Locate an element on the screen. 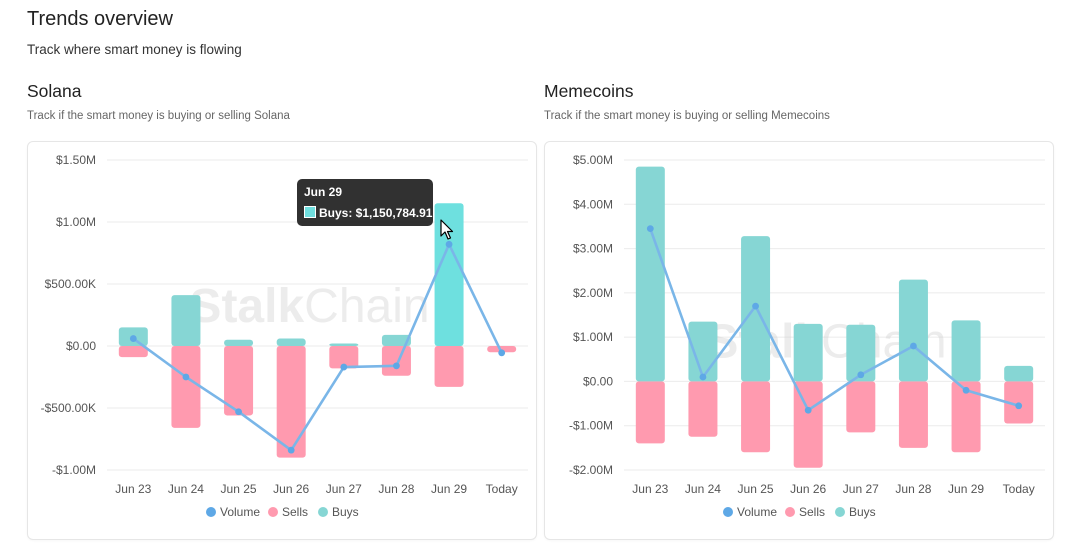 This screenshot has width=1088, height=558. watermark-part-1: Stalk is located at coordinates (246, 306).